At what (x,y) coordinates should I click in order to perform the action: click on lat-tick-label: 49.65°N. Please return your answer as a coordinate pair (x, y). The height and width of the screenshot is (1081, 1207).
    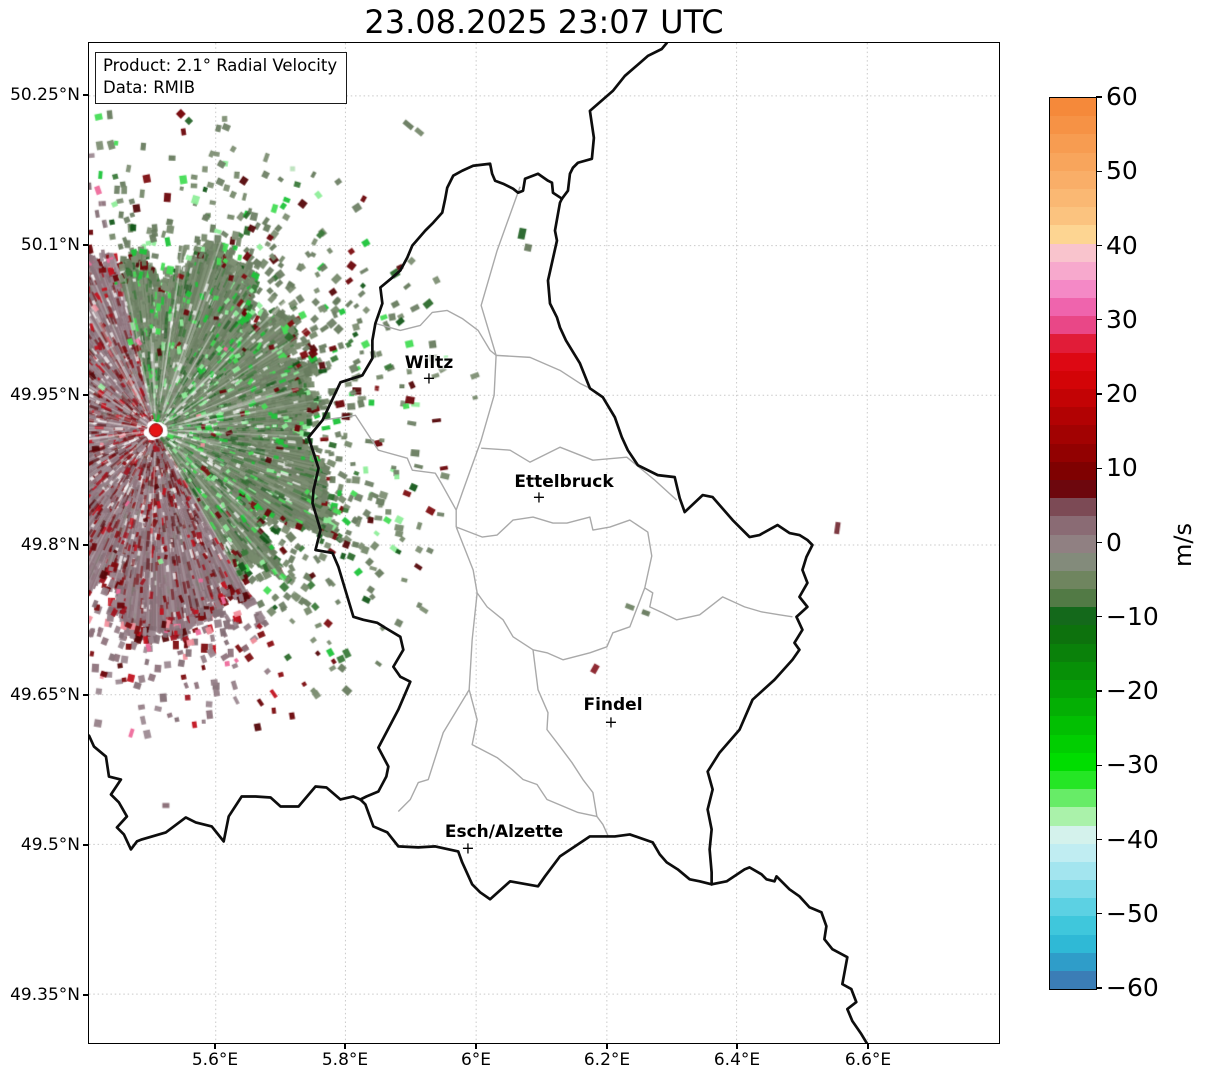
    Looking at the image, I should click on (45, 695).